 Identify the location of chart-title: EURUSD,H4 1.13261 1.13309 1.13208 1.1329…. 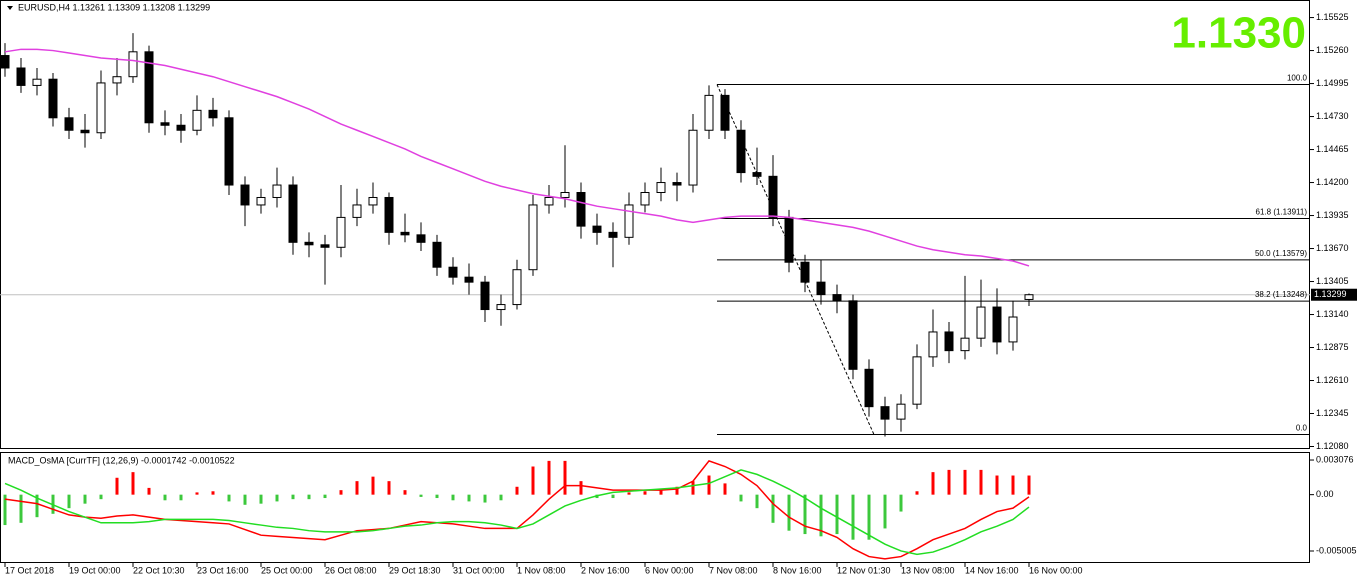
(114, 7).